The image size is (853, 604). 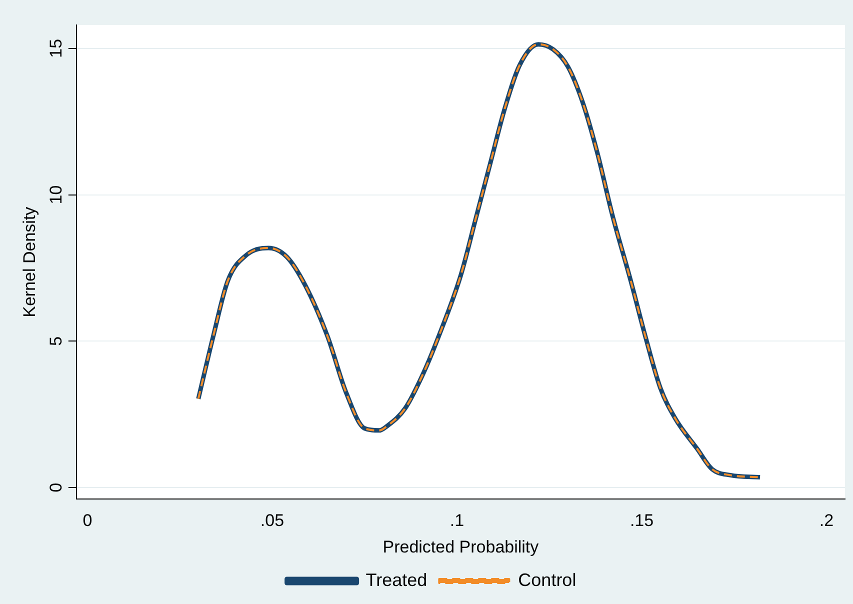 What do you see at coordinates (56, 341) in the screenshot?
I see `y-tick-label: 5` at bounding box center [56, 341].